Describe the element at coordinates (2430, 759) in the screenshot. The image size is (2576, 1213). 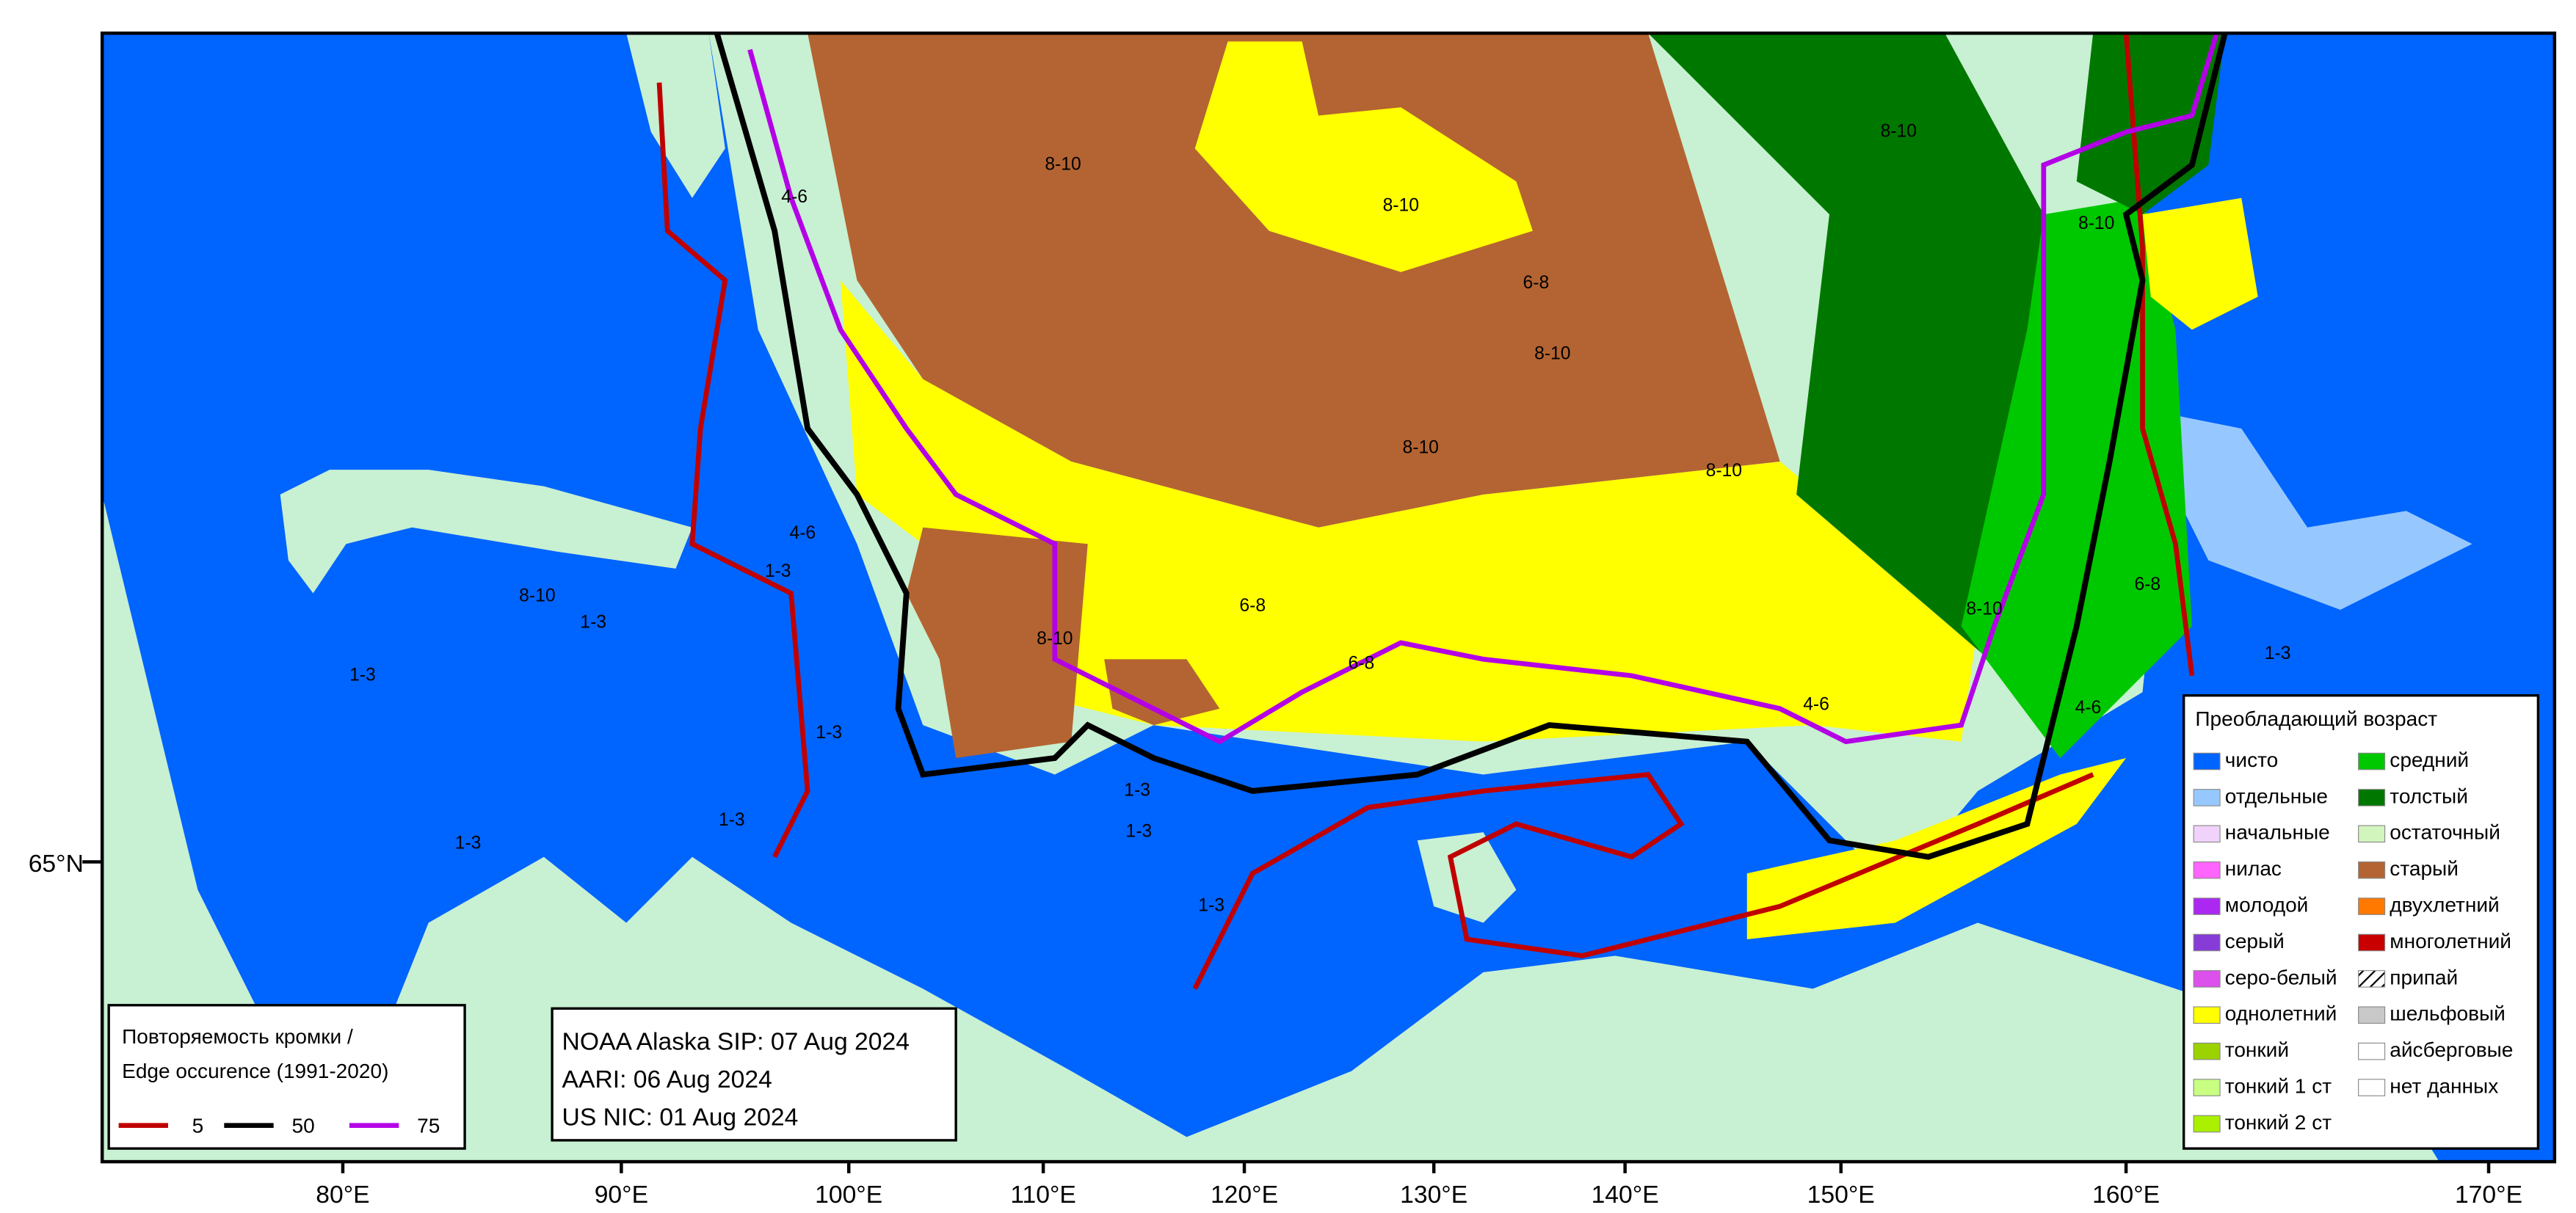
I see `legend-label: средний` at that location.